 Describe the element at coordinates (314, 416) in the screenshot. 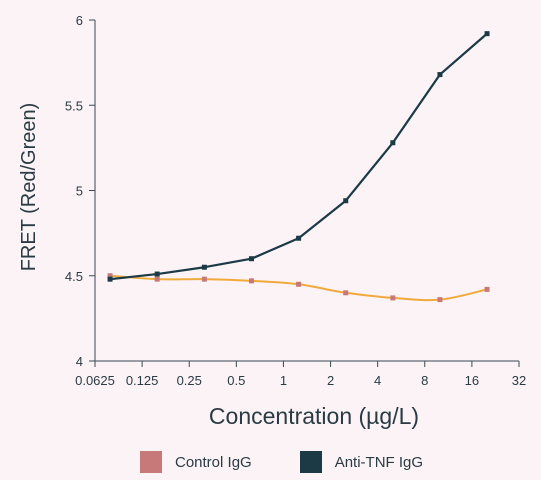

I see `x-axis-title: Concentration (µg/L)` at that location.